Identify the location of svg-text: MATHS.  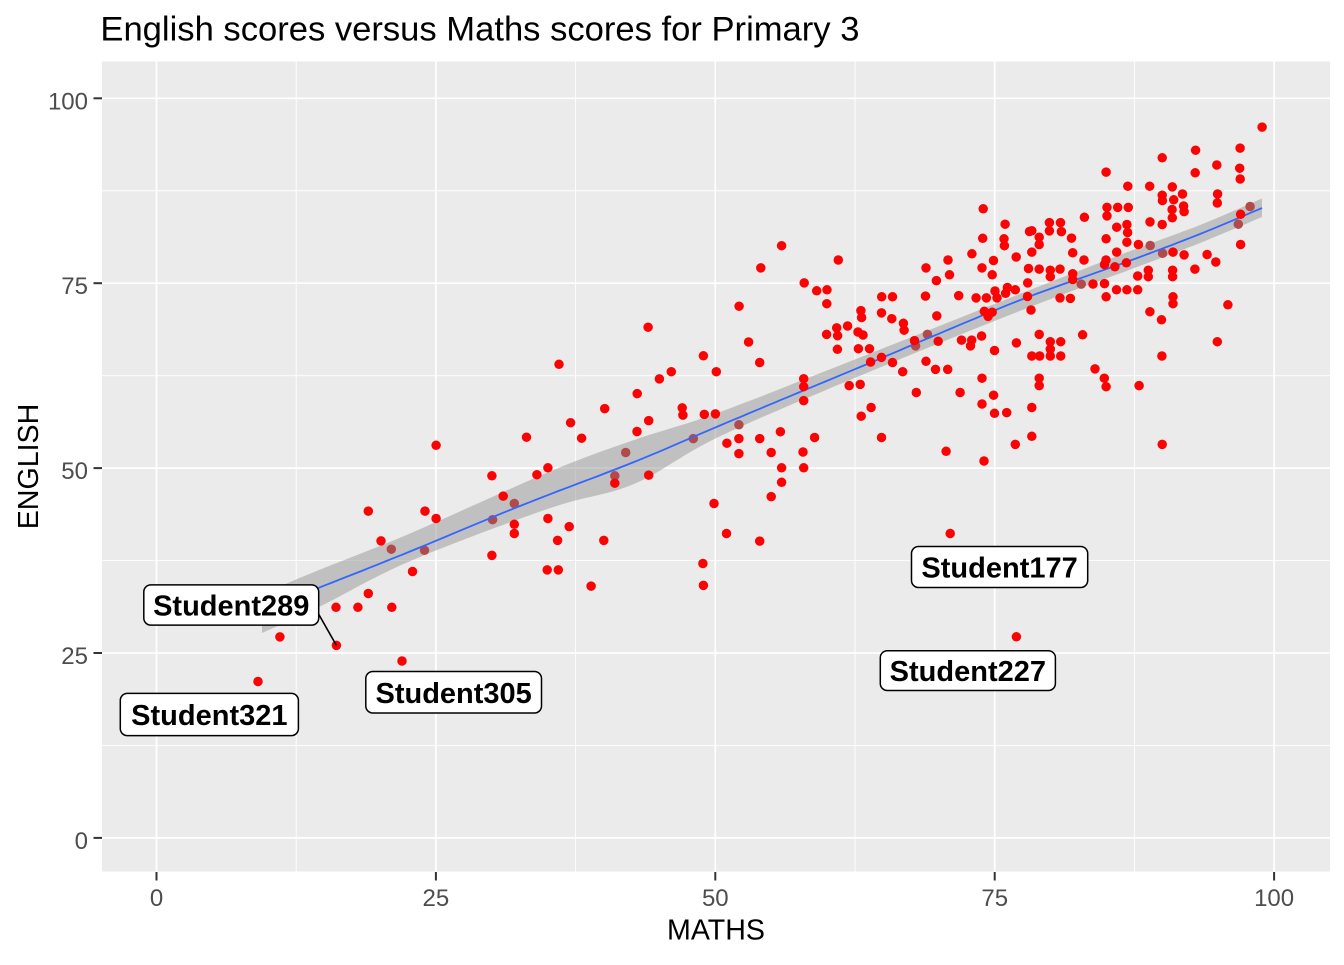
(716, 931).